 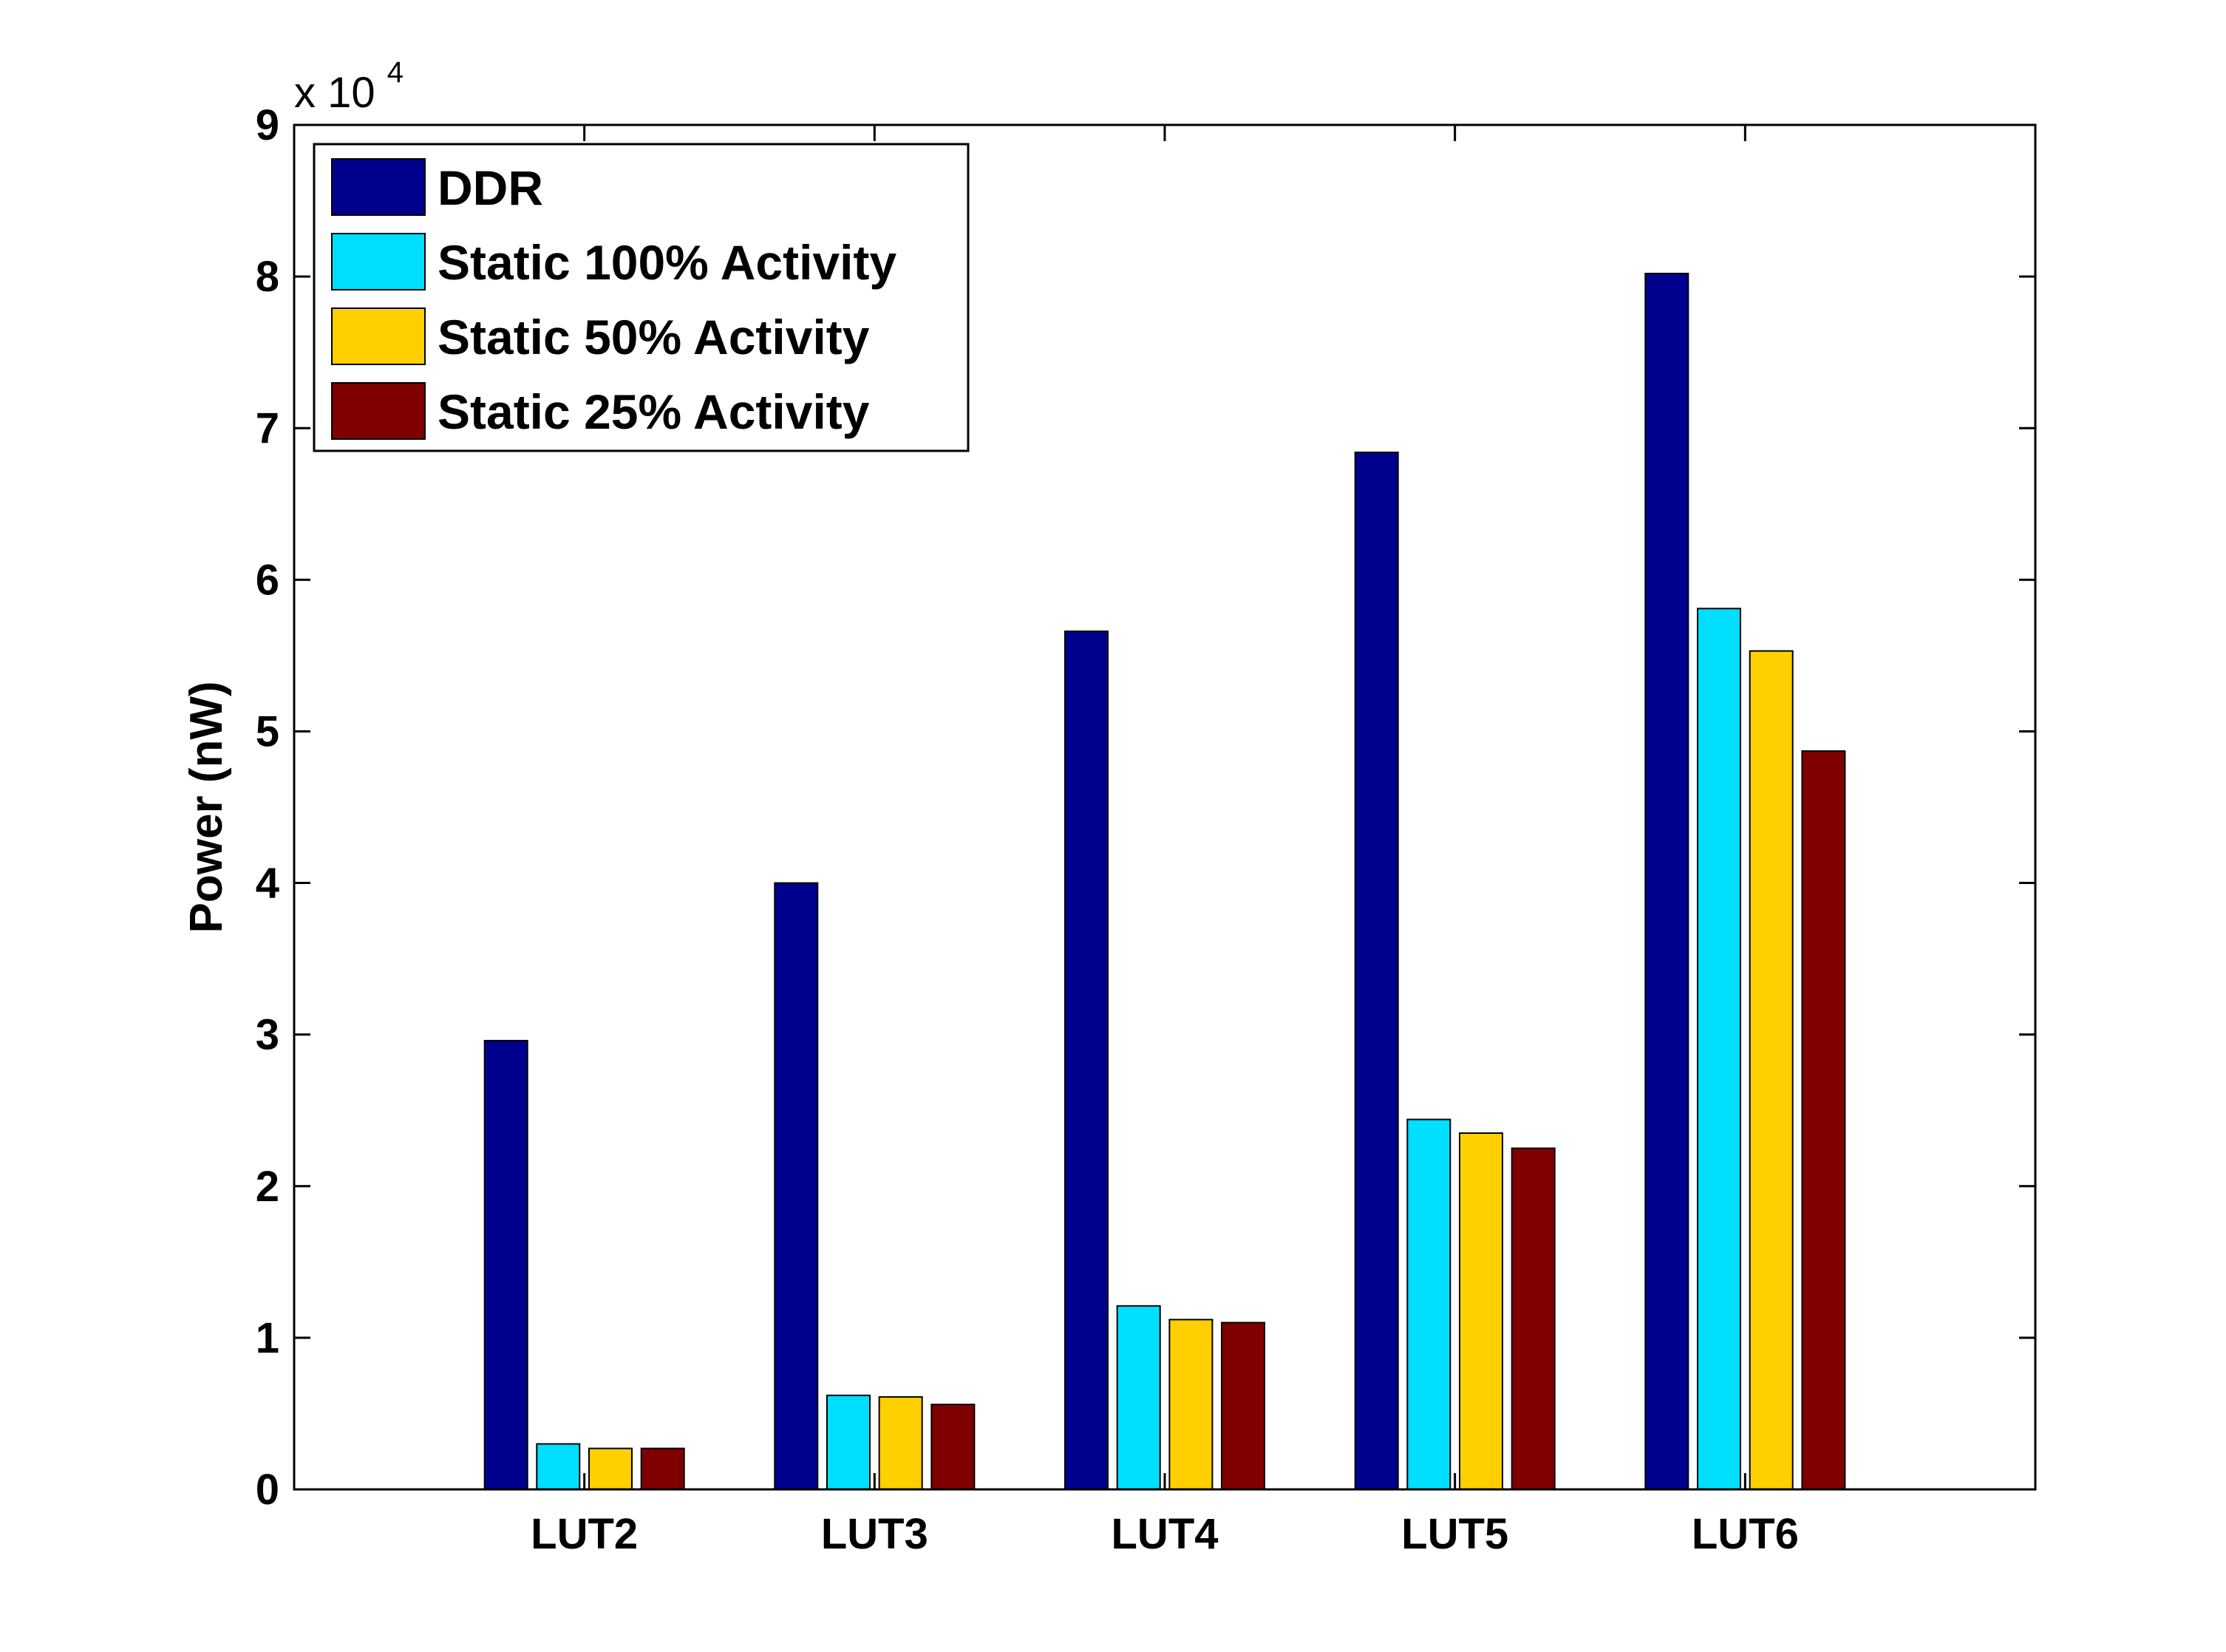 What do you see at coordinates (267, 731) in the screenshot?
I see `y-tick-label: 5` at bounding box center [267, 731].